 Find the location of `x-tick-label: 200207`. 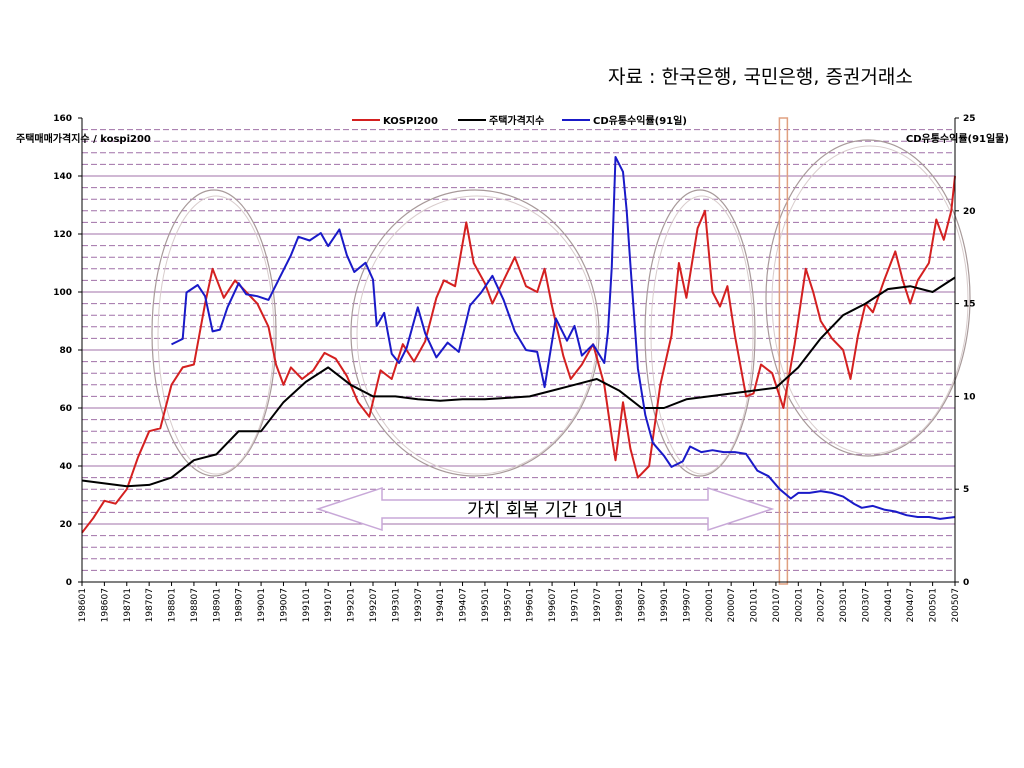

x-tick-label: 200207 is located at coordinates (822, 605).